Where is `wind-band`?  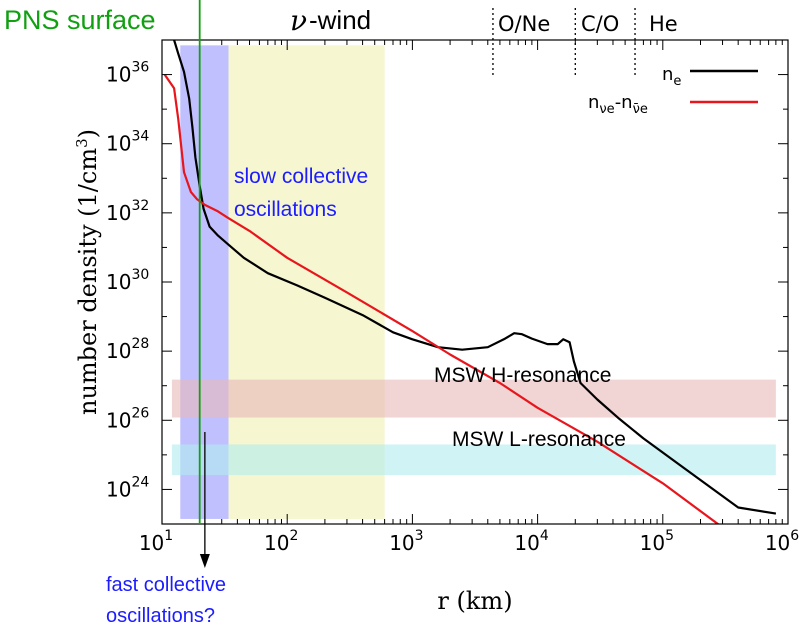 wind-band is located at coordinates (306, 282).